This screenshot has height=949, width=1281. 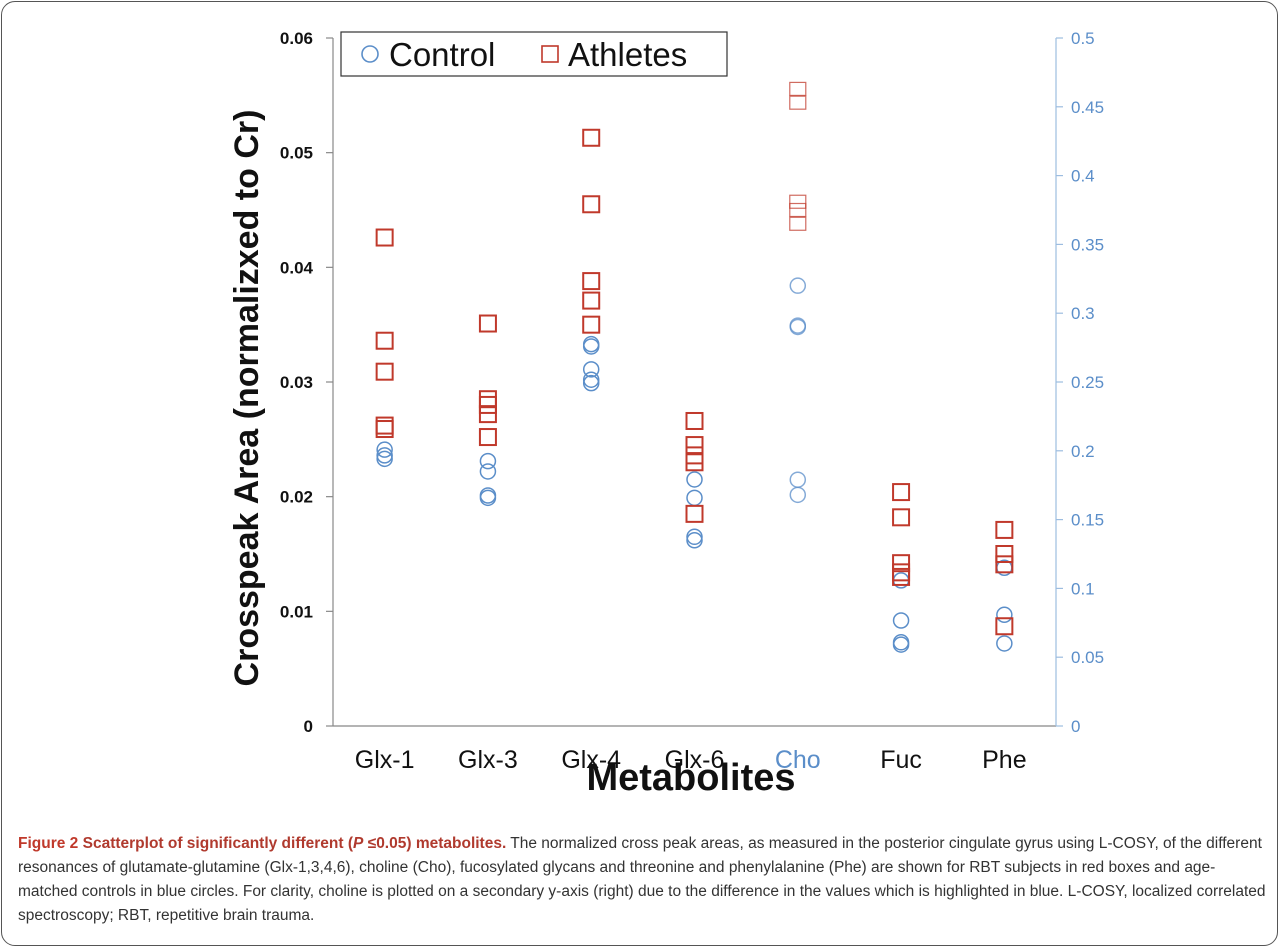 What do you see at coordinates (1087, 244) in the screenshot?
I see `y2-tick-label: 0.35` at bounding box center [1087, 244].